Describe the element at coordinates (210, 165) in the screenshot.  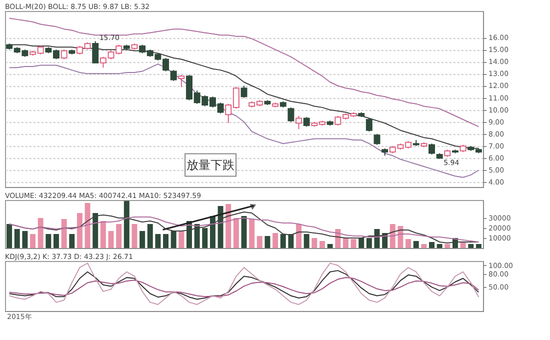
I see `annotation: 放量下跌` at that location.